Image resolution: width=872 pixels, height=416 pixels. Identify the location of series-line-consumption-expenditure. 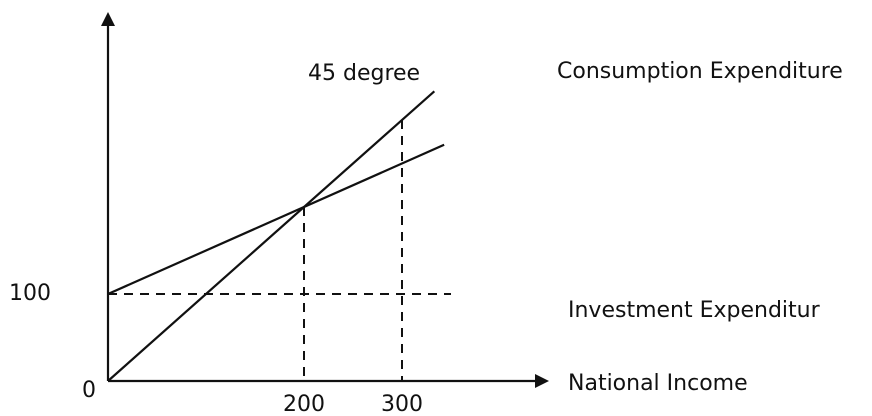
(276, 219).